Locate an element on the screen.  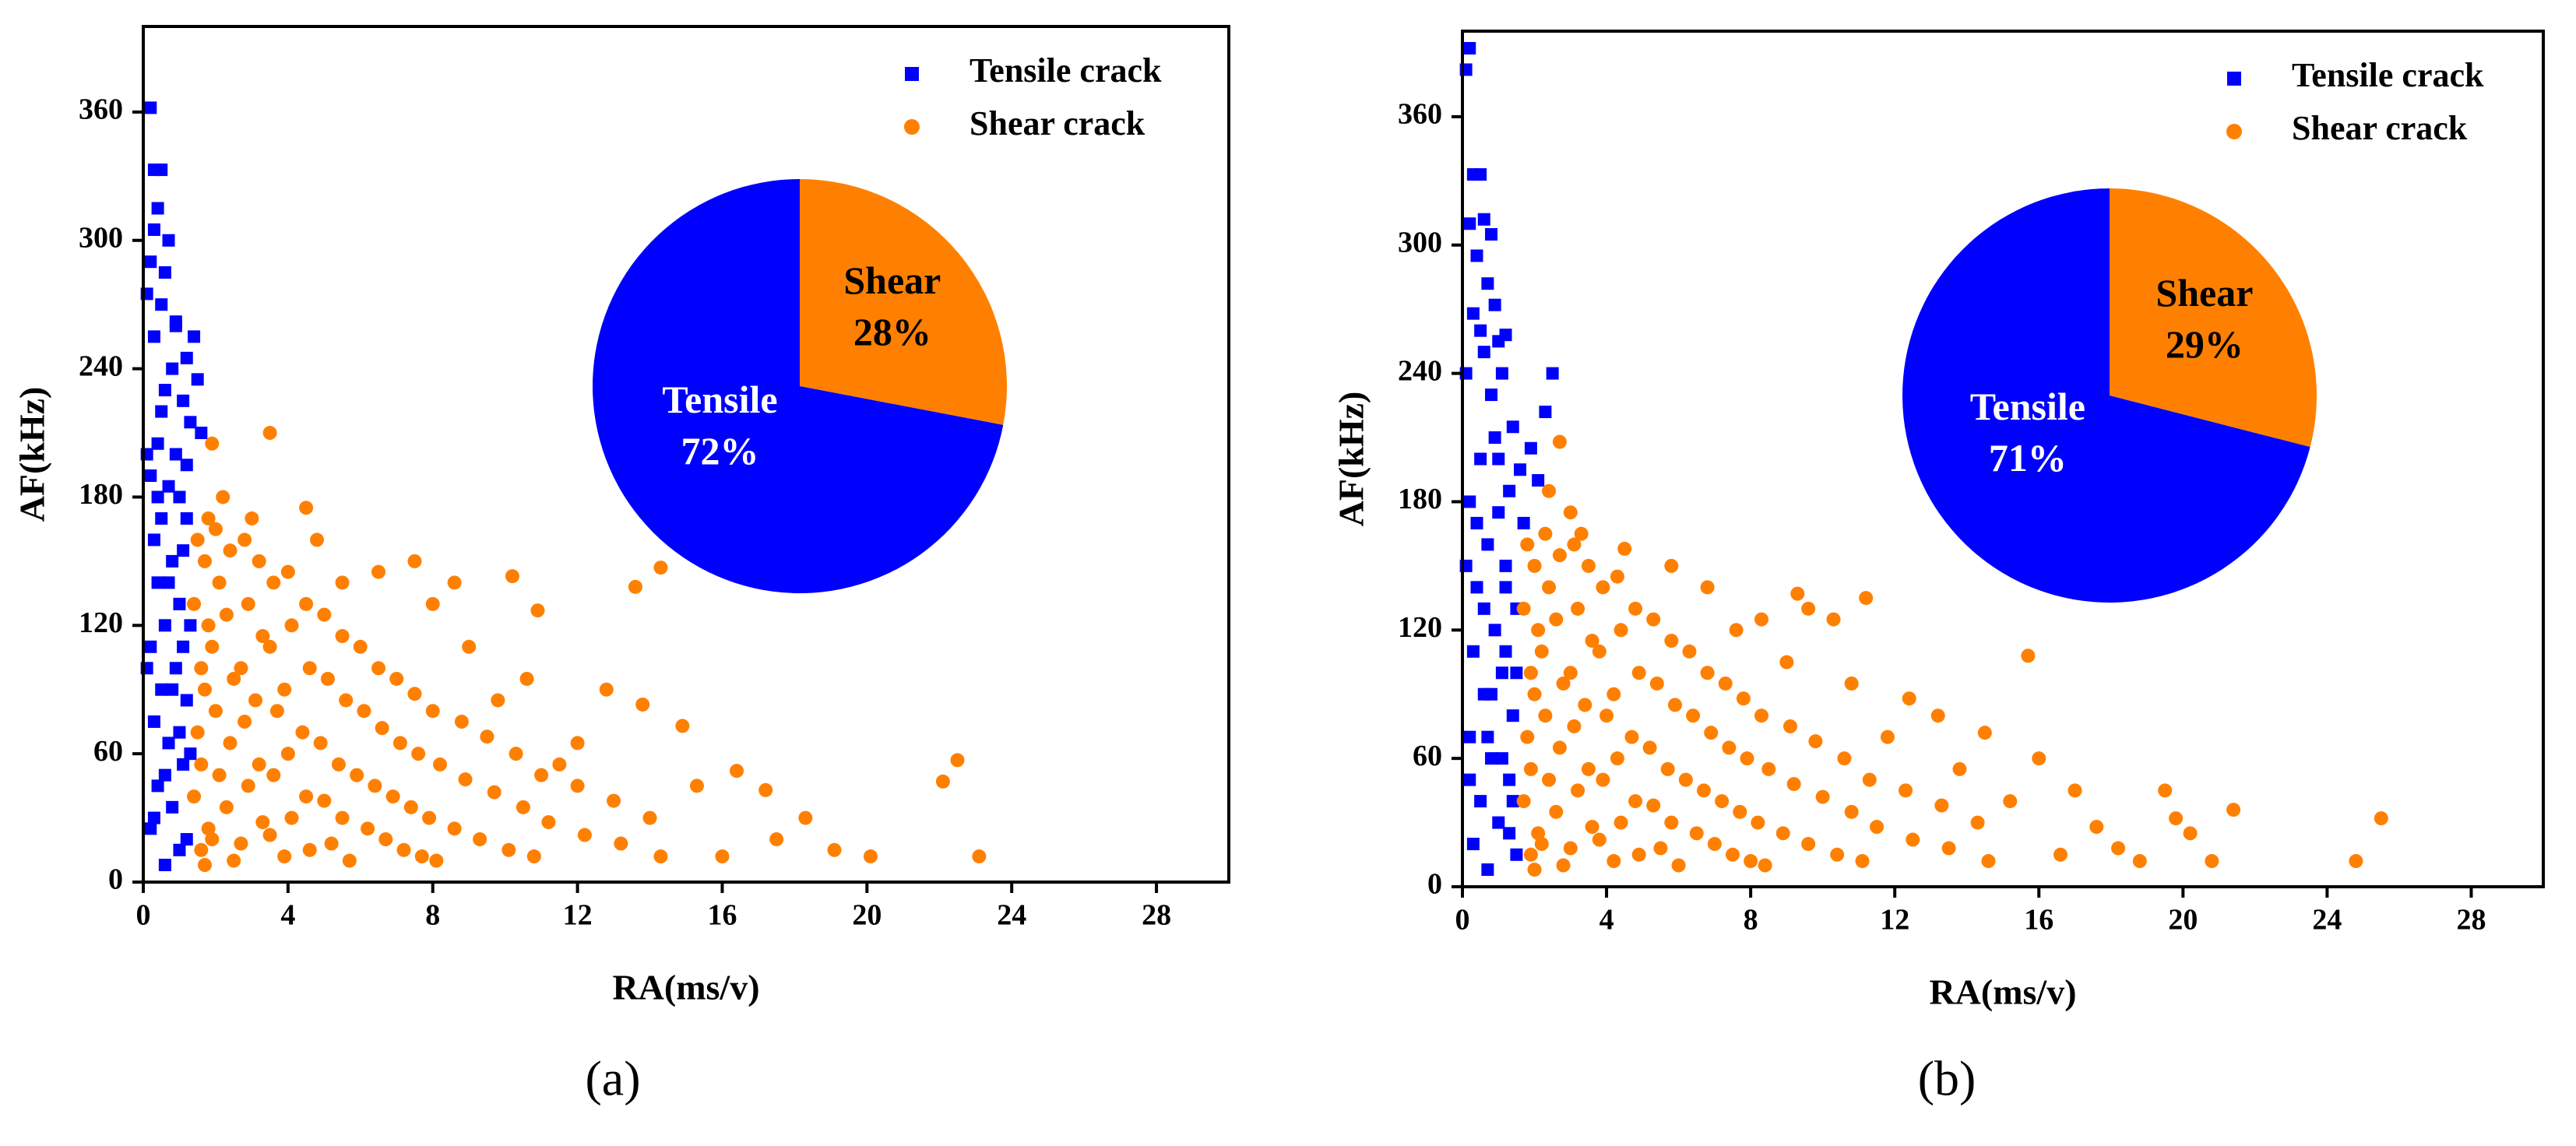
legend-marker is located at coordinates (912, 74).